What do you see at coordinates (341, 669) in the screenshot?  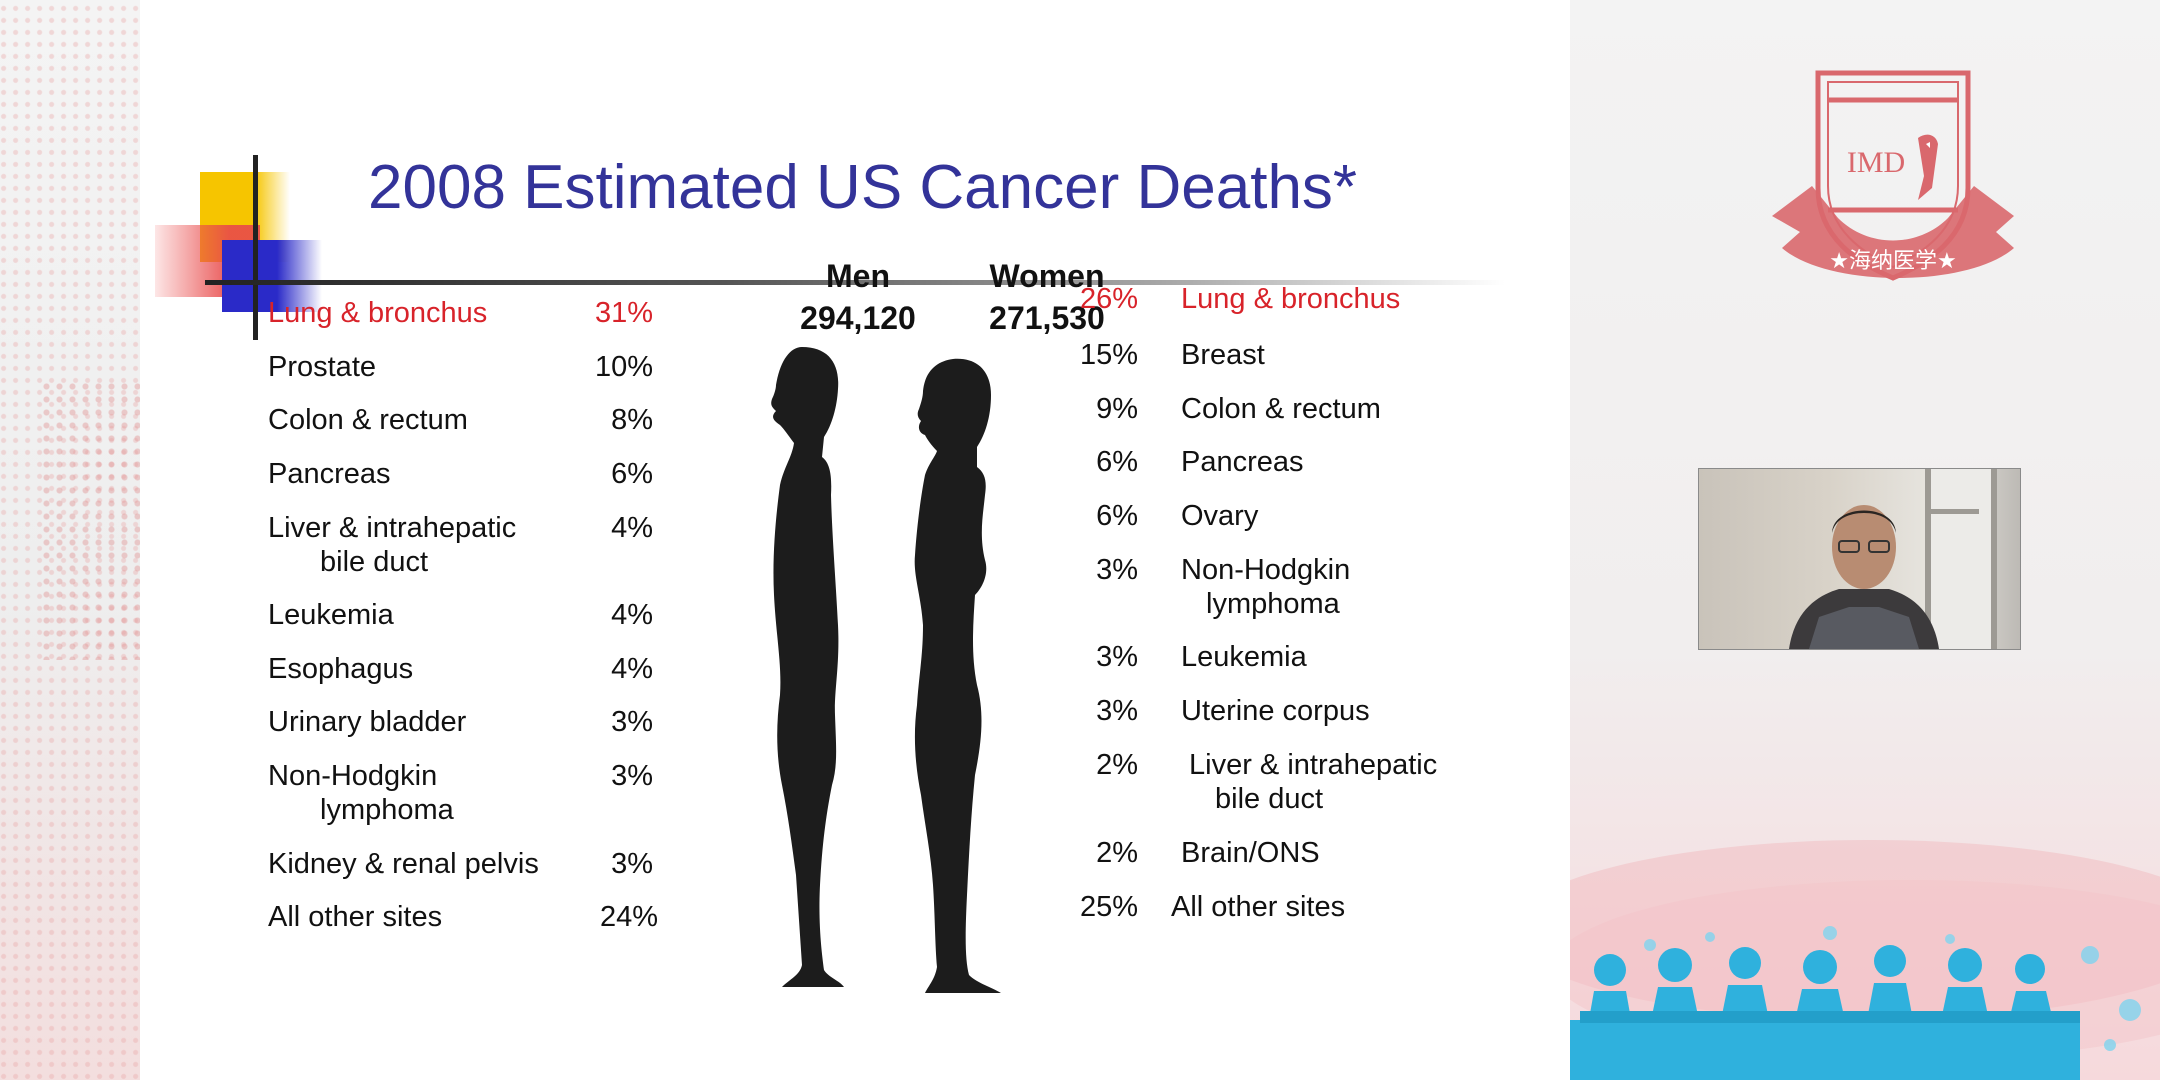 I see `men-site-7: Esophagus` at bounding box center [341, 669].